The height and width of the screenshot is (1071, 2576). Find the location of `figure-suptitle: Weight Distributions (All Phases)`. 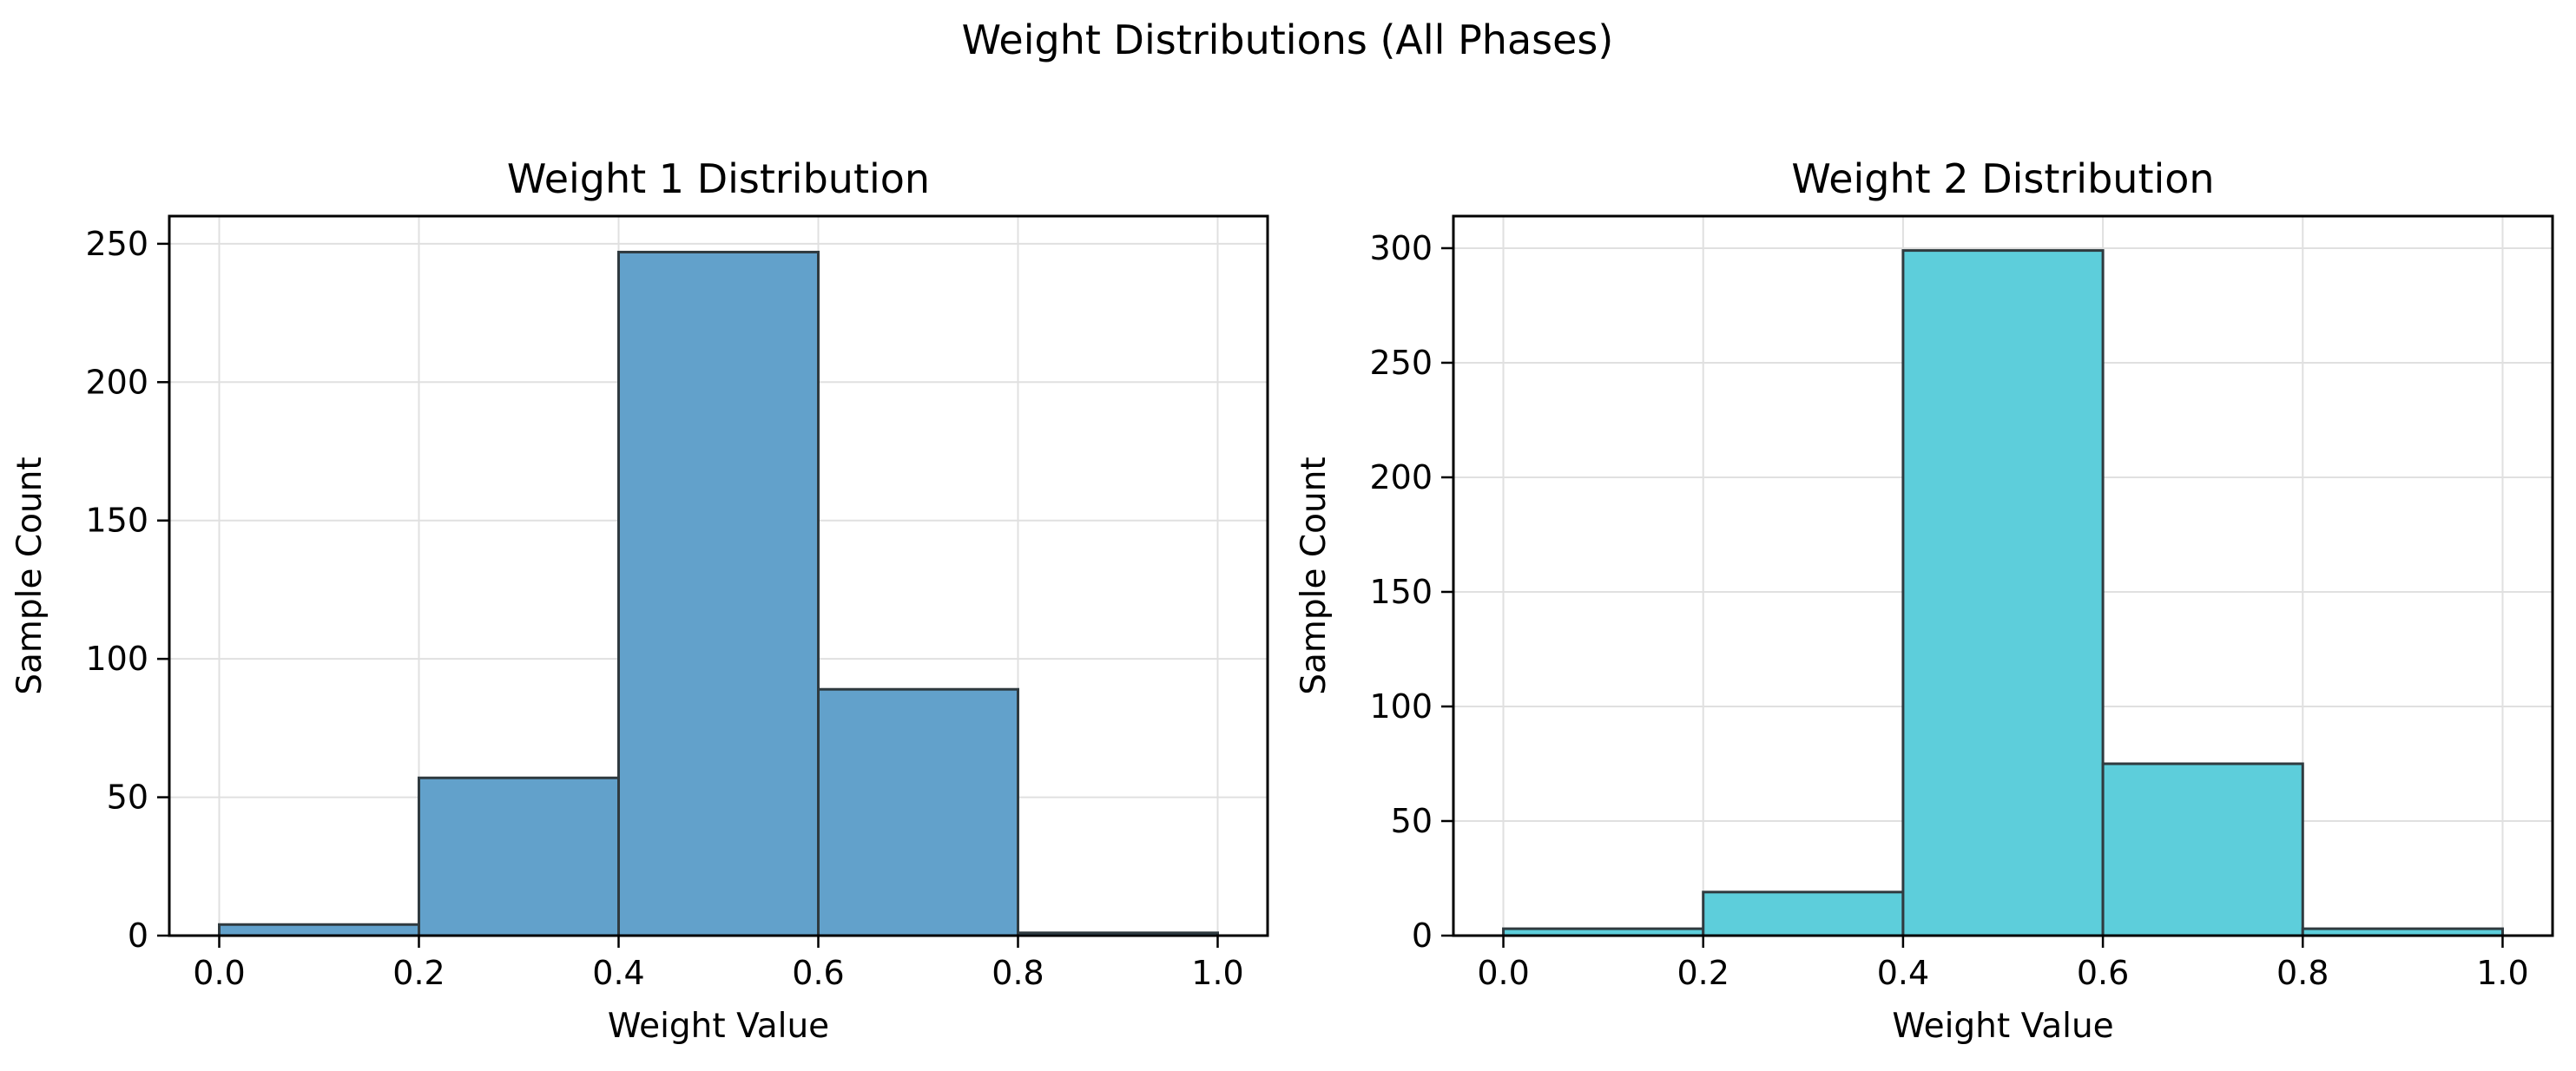

figure-suptitle: Weight Distributions (All Phases) is located at coordinates (1288, 39).